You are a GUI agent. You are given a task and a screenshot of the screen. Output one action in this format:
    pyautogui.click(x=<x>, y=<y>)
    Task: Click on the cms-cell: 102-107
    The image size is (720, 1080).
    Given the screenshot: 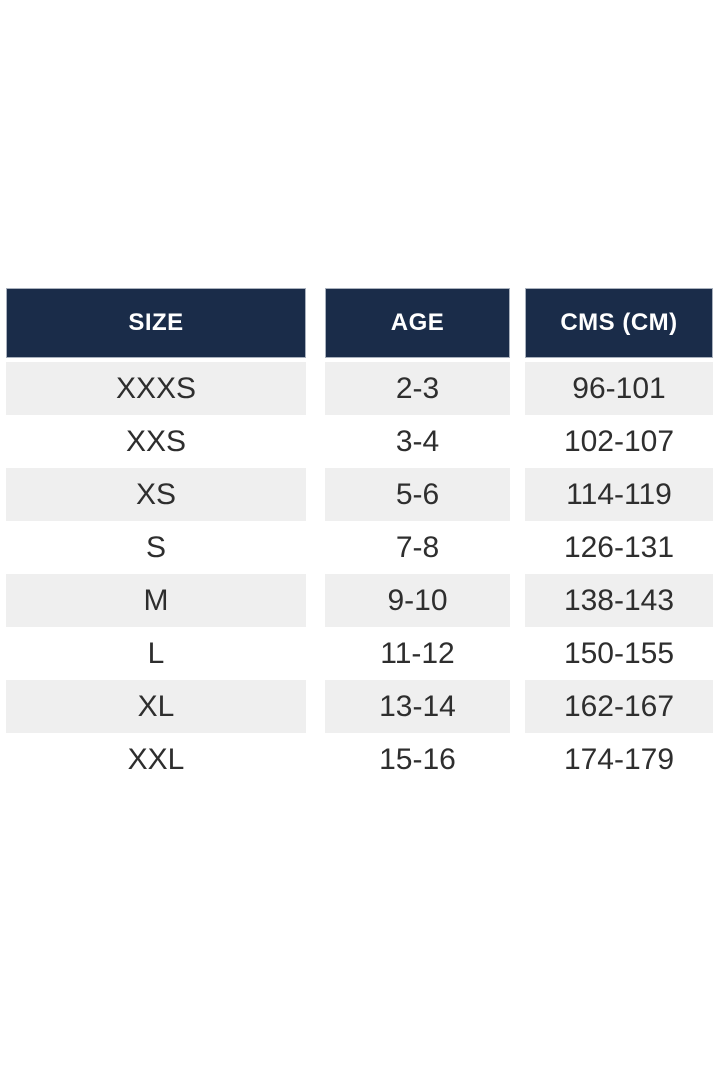 What is the action you would take?
    pyautogui.click(x=619, y=441)
    